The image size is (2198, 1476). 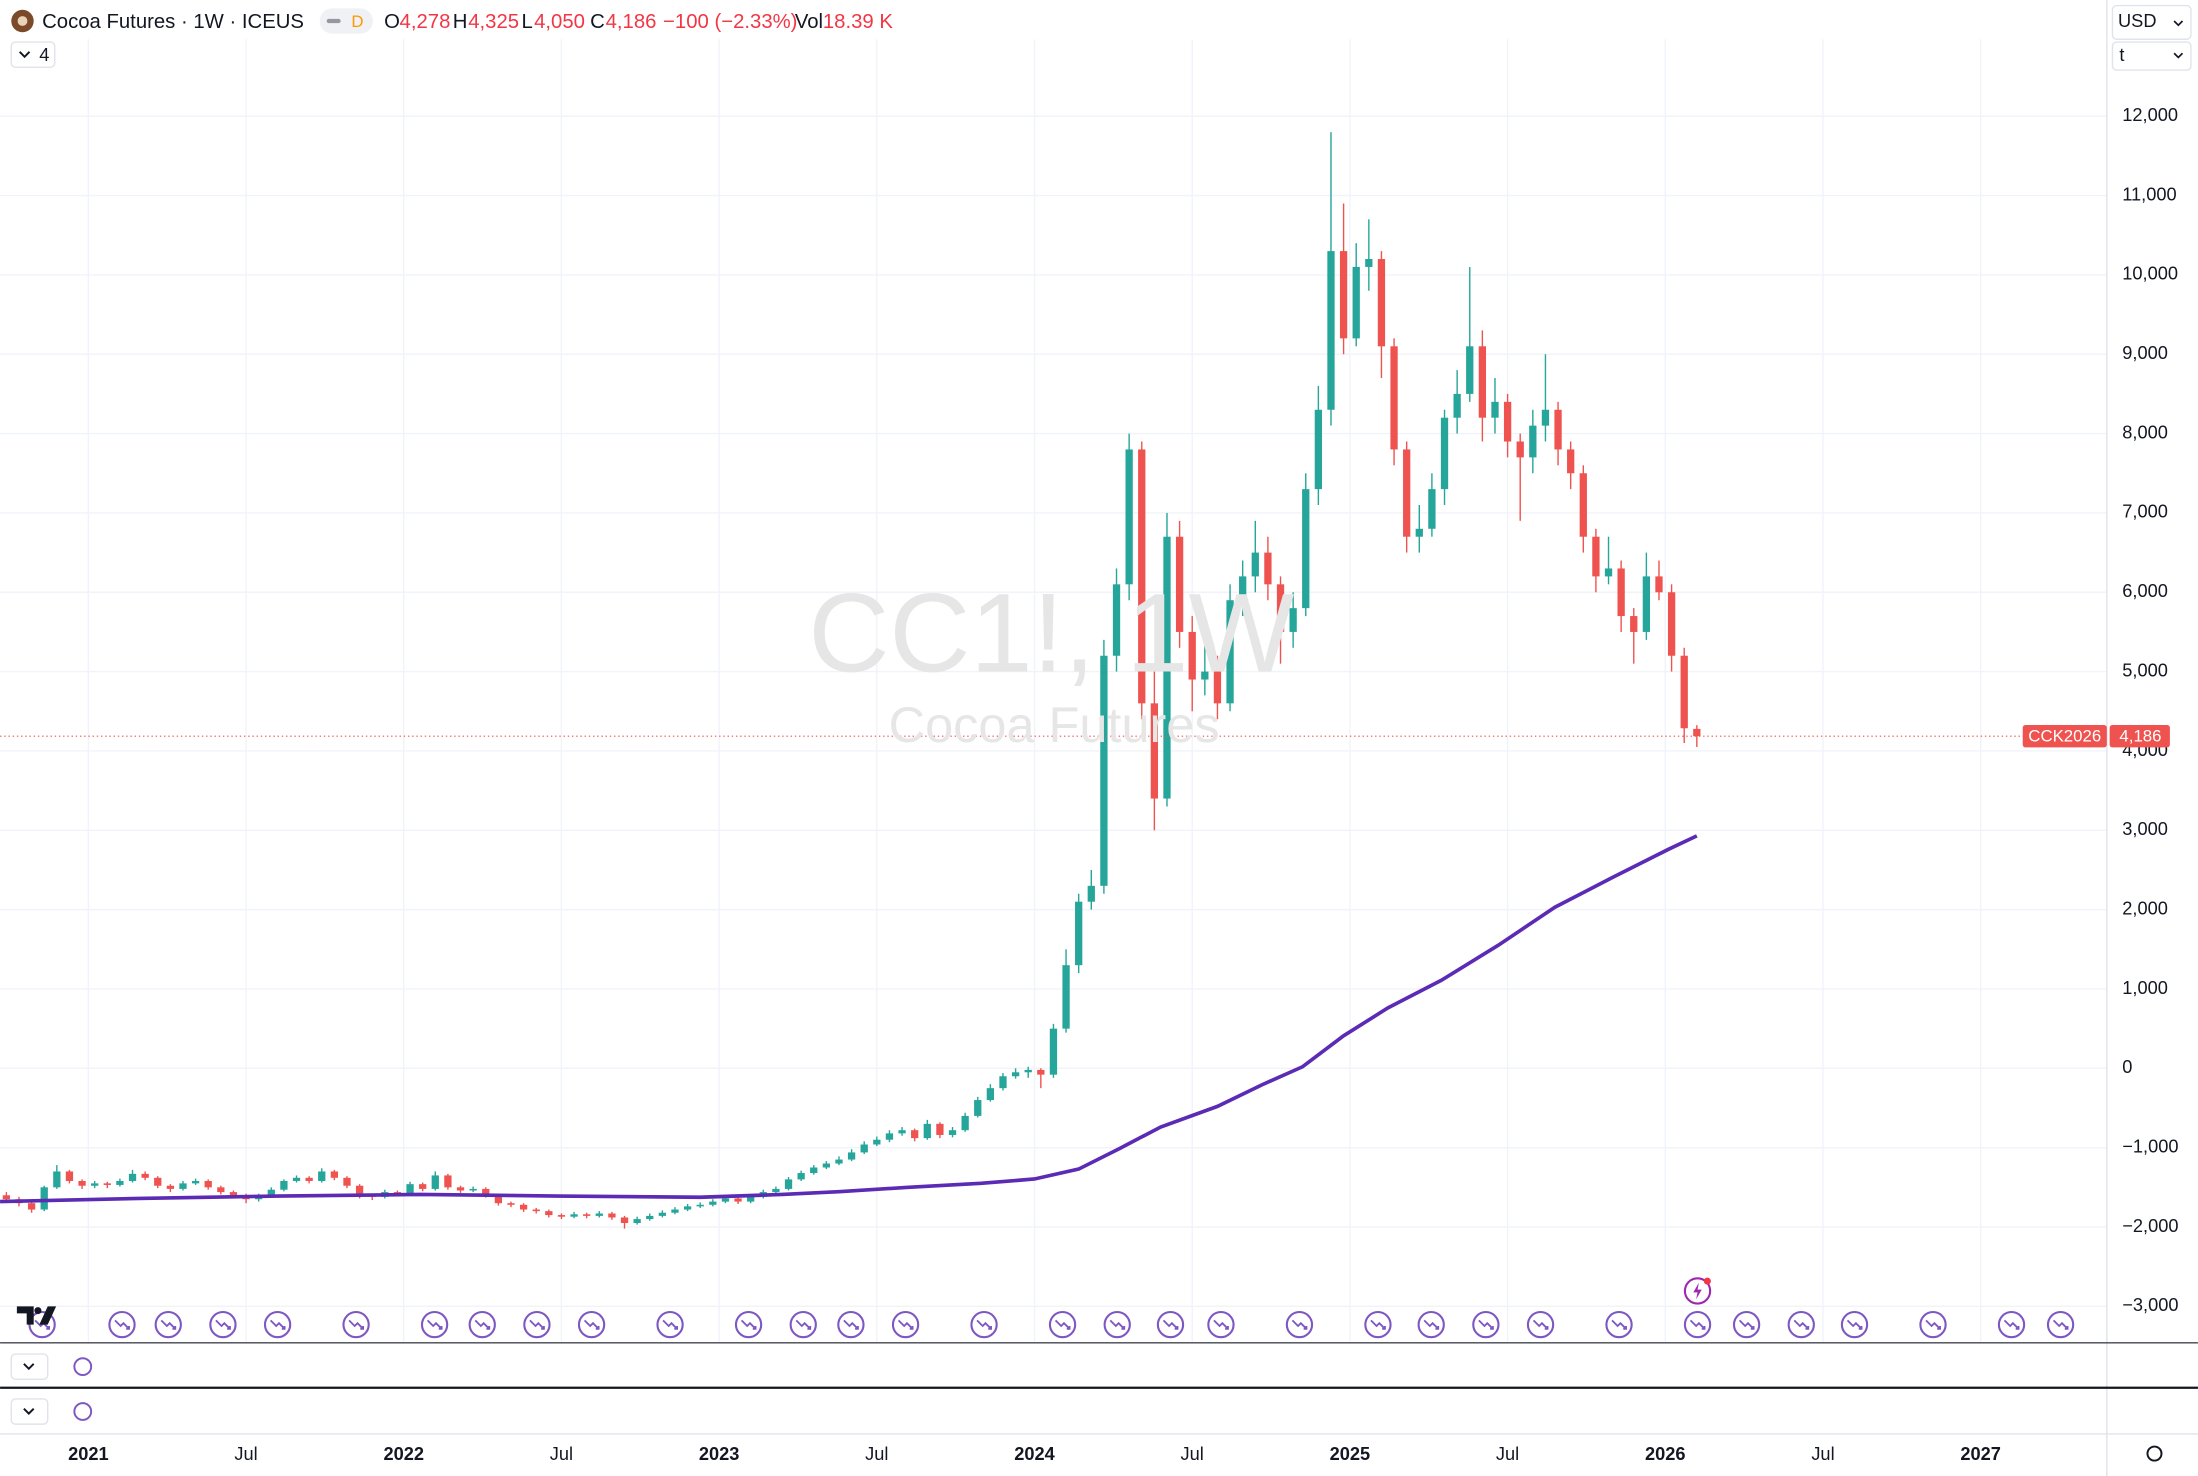 What do you see at coordinates (730, 22) in the screenshot?
I see `change-value: −100 (−2.33%)` at bounding box center [730, 22].